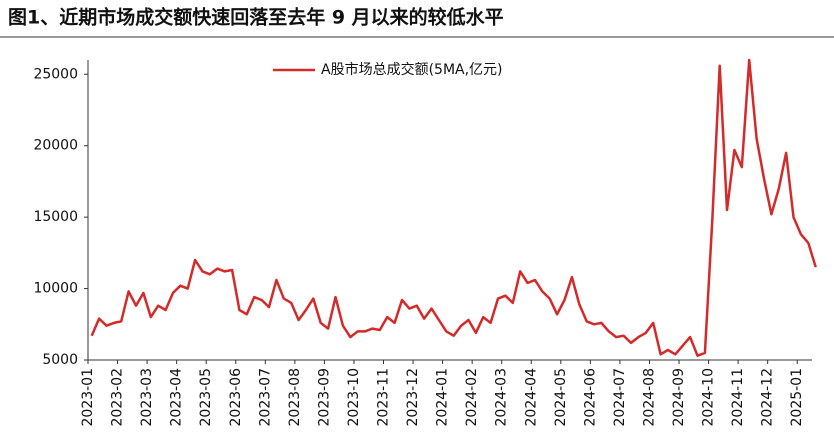 The image size is (834, 443). I want to click on x-tick-label: 2024-03, so click(502, 397).